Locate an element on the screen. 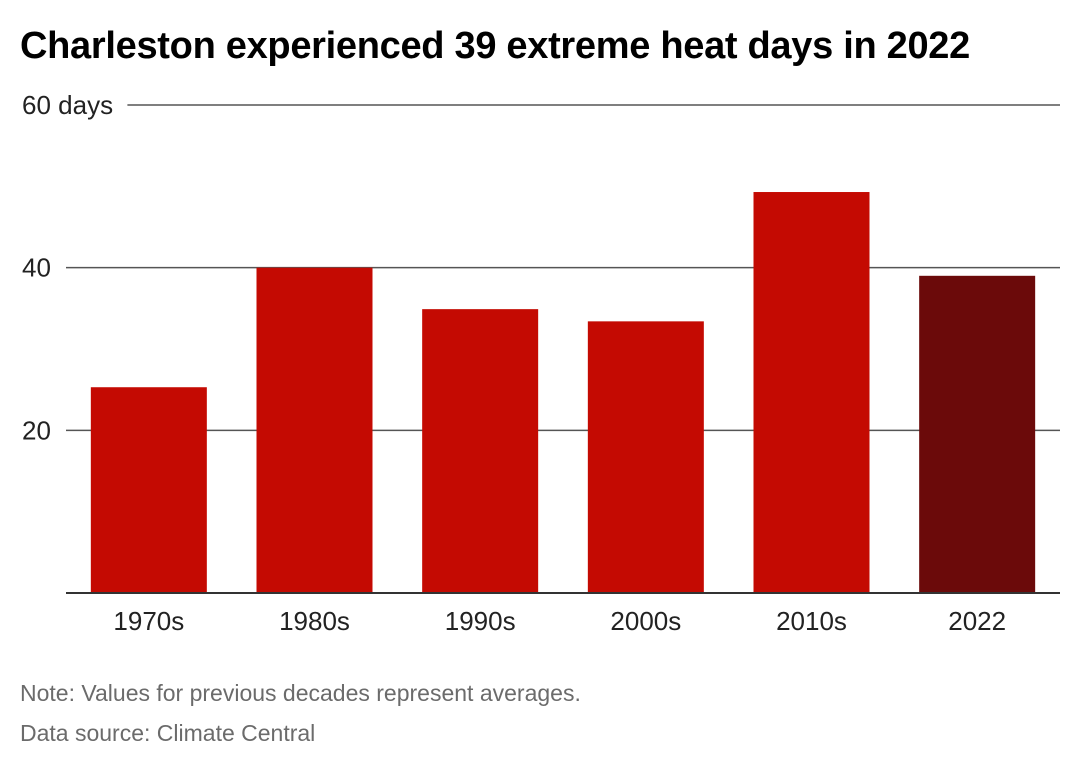 The height and width of the screenshot is (770, 1080). x-tick-label: 2000s is located at coordinates (645, 621).